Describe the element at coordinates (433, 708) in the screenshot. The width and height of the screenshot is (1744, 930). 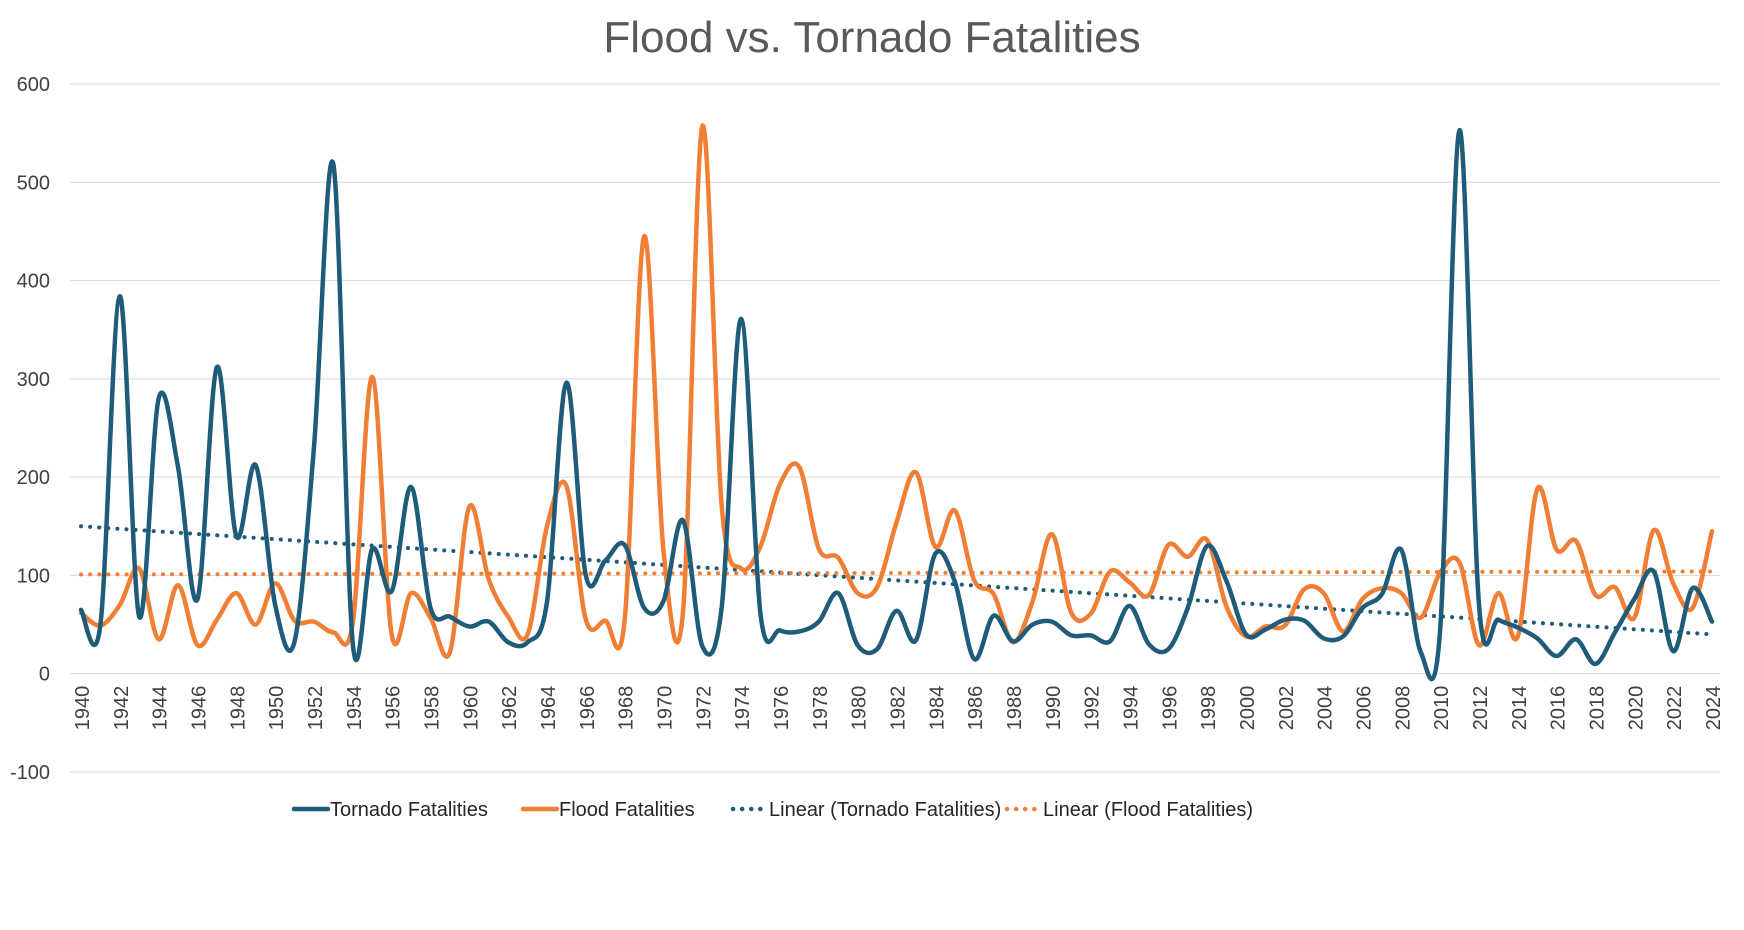
I see `x-tick-label: 1958` at that location.